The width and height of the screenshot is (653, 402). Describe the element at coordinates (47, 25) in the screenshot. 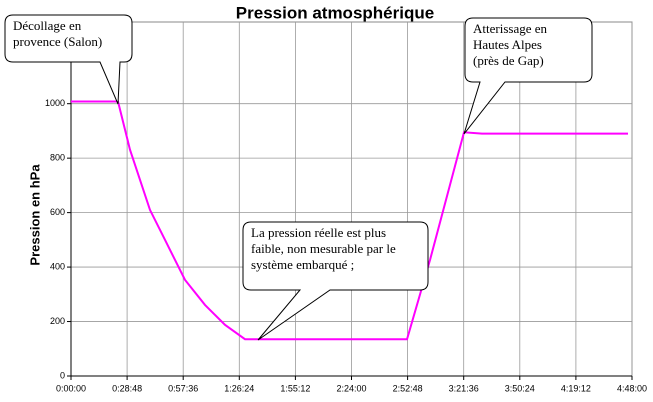

I see `annotation-line: Décollage en` at that location.